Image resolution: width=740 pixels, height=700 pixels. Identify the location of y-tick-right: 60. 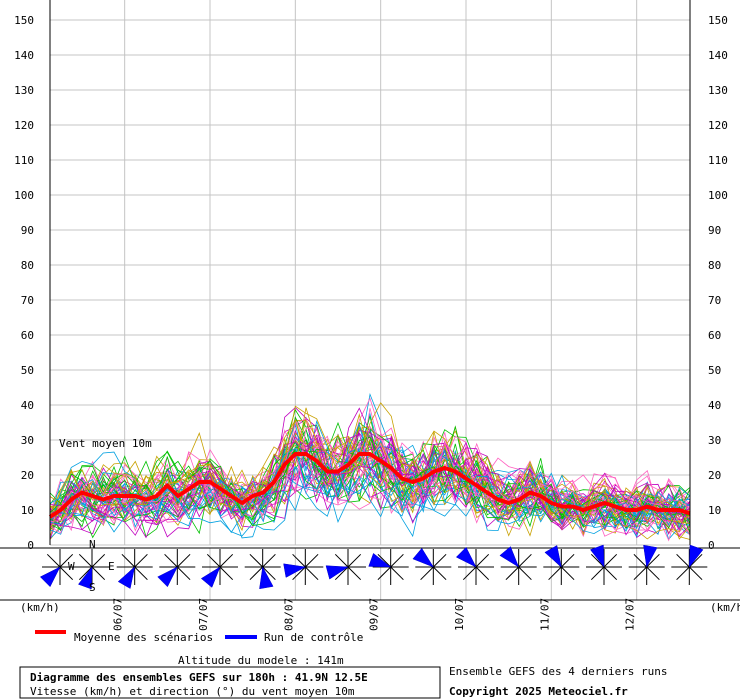
(714, 335).